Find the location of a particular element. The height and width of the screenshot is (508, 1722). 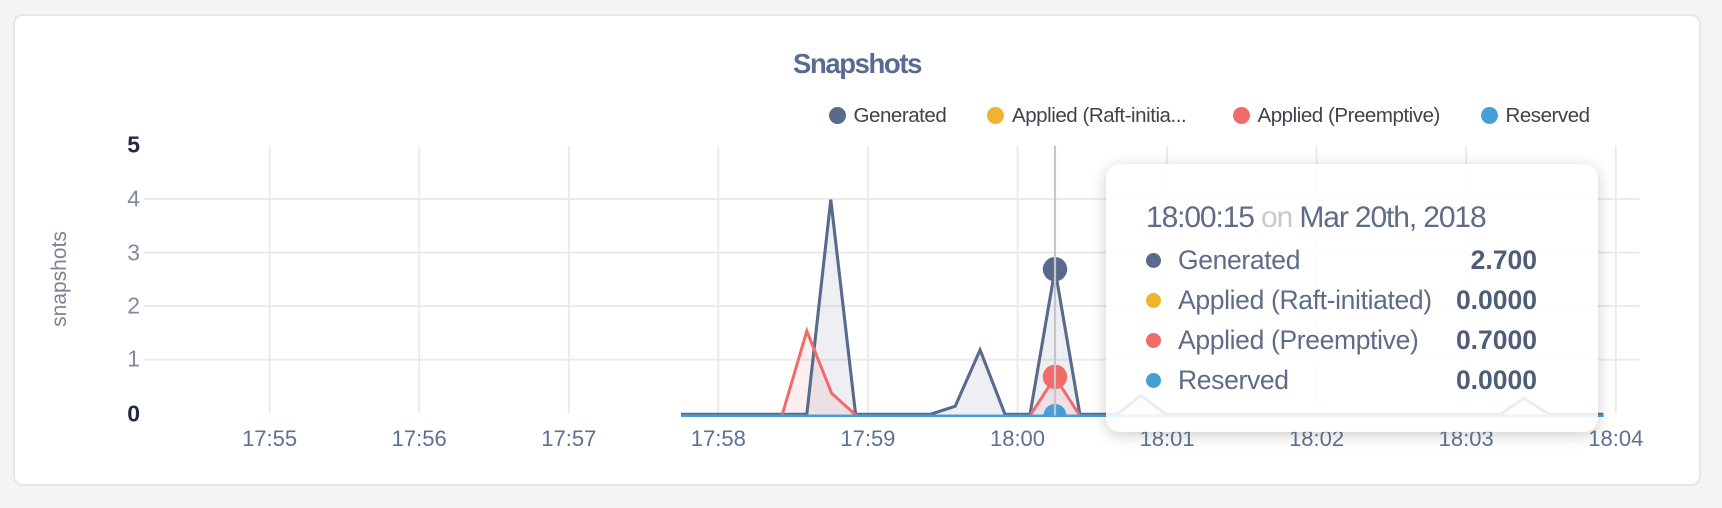

svg-text: 5 is located at coordinates (133, 145).